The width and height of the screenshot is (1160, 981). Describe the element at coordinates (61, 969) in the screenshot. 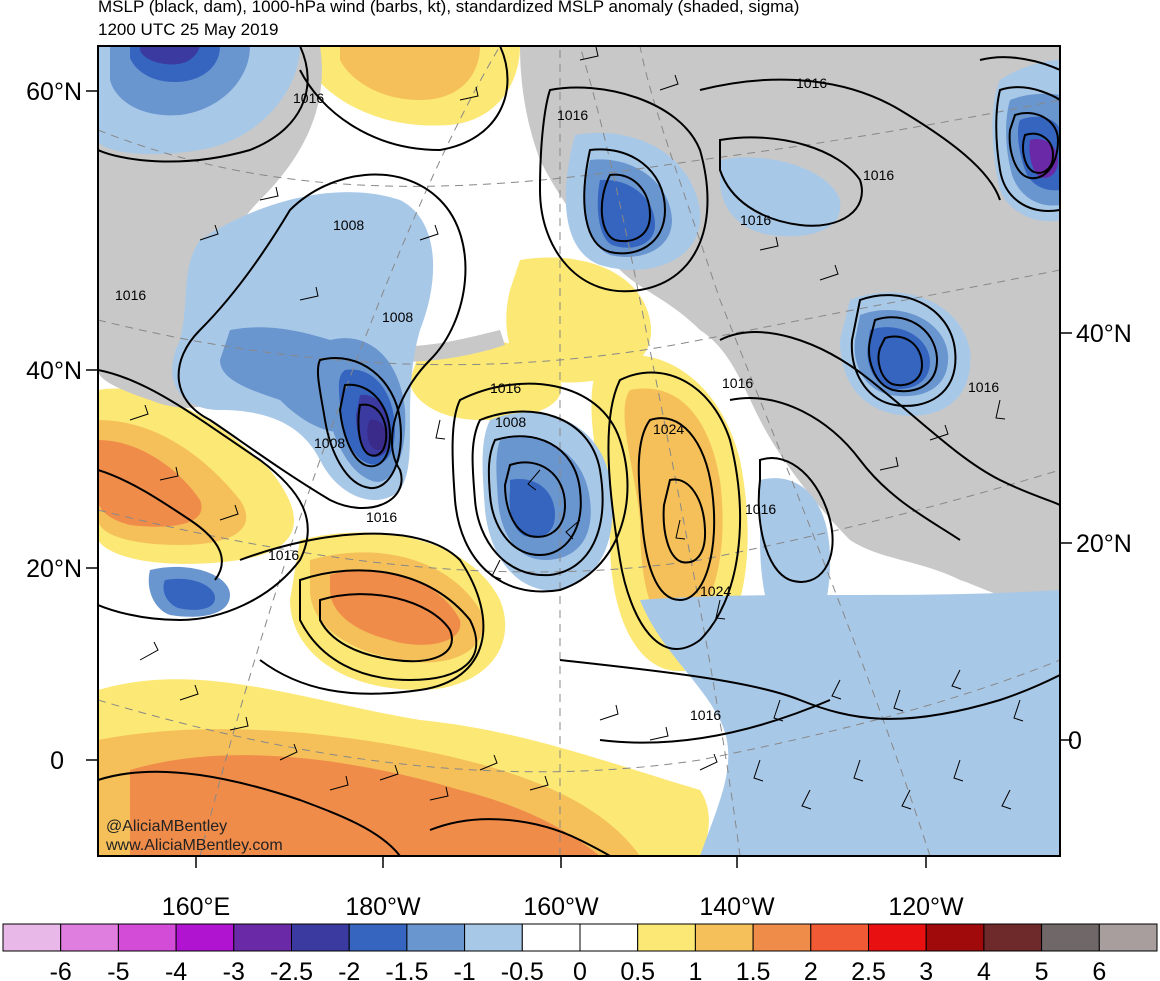

I see `colorbar-label: -6` at that location.